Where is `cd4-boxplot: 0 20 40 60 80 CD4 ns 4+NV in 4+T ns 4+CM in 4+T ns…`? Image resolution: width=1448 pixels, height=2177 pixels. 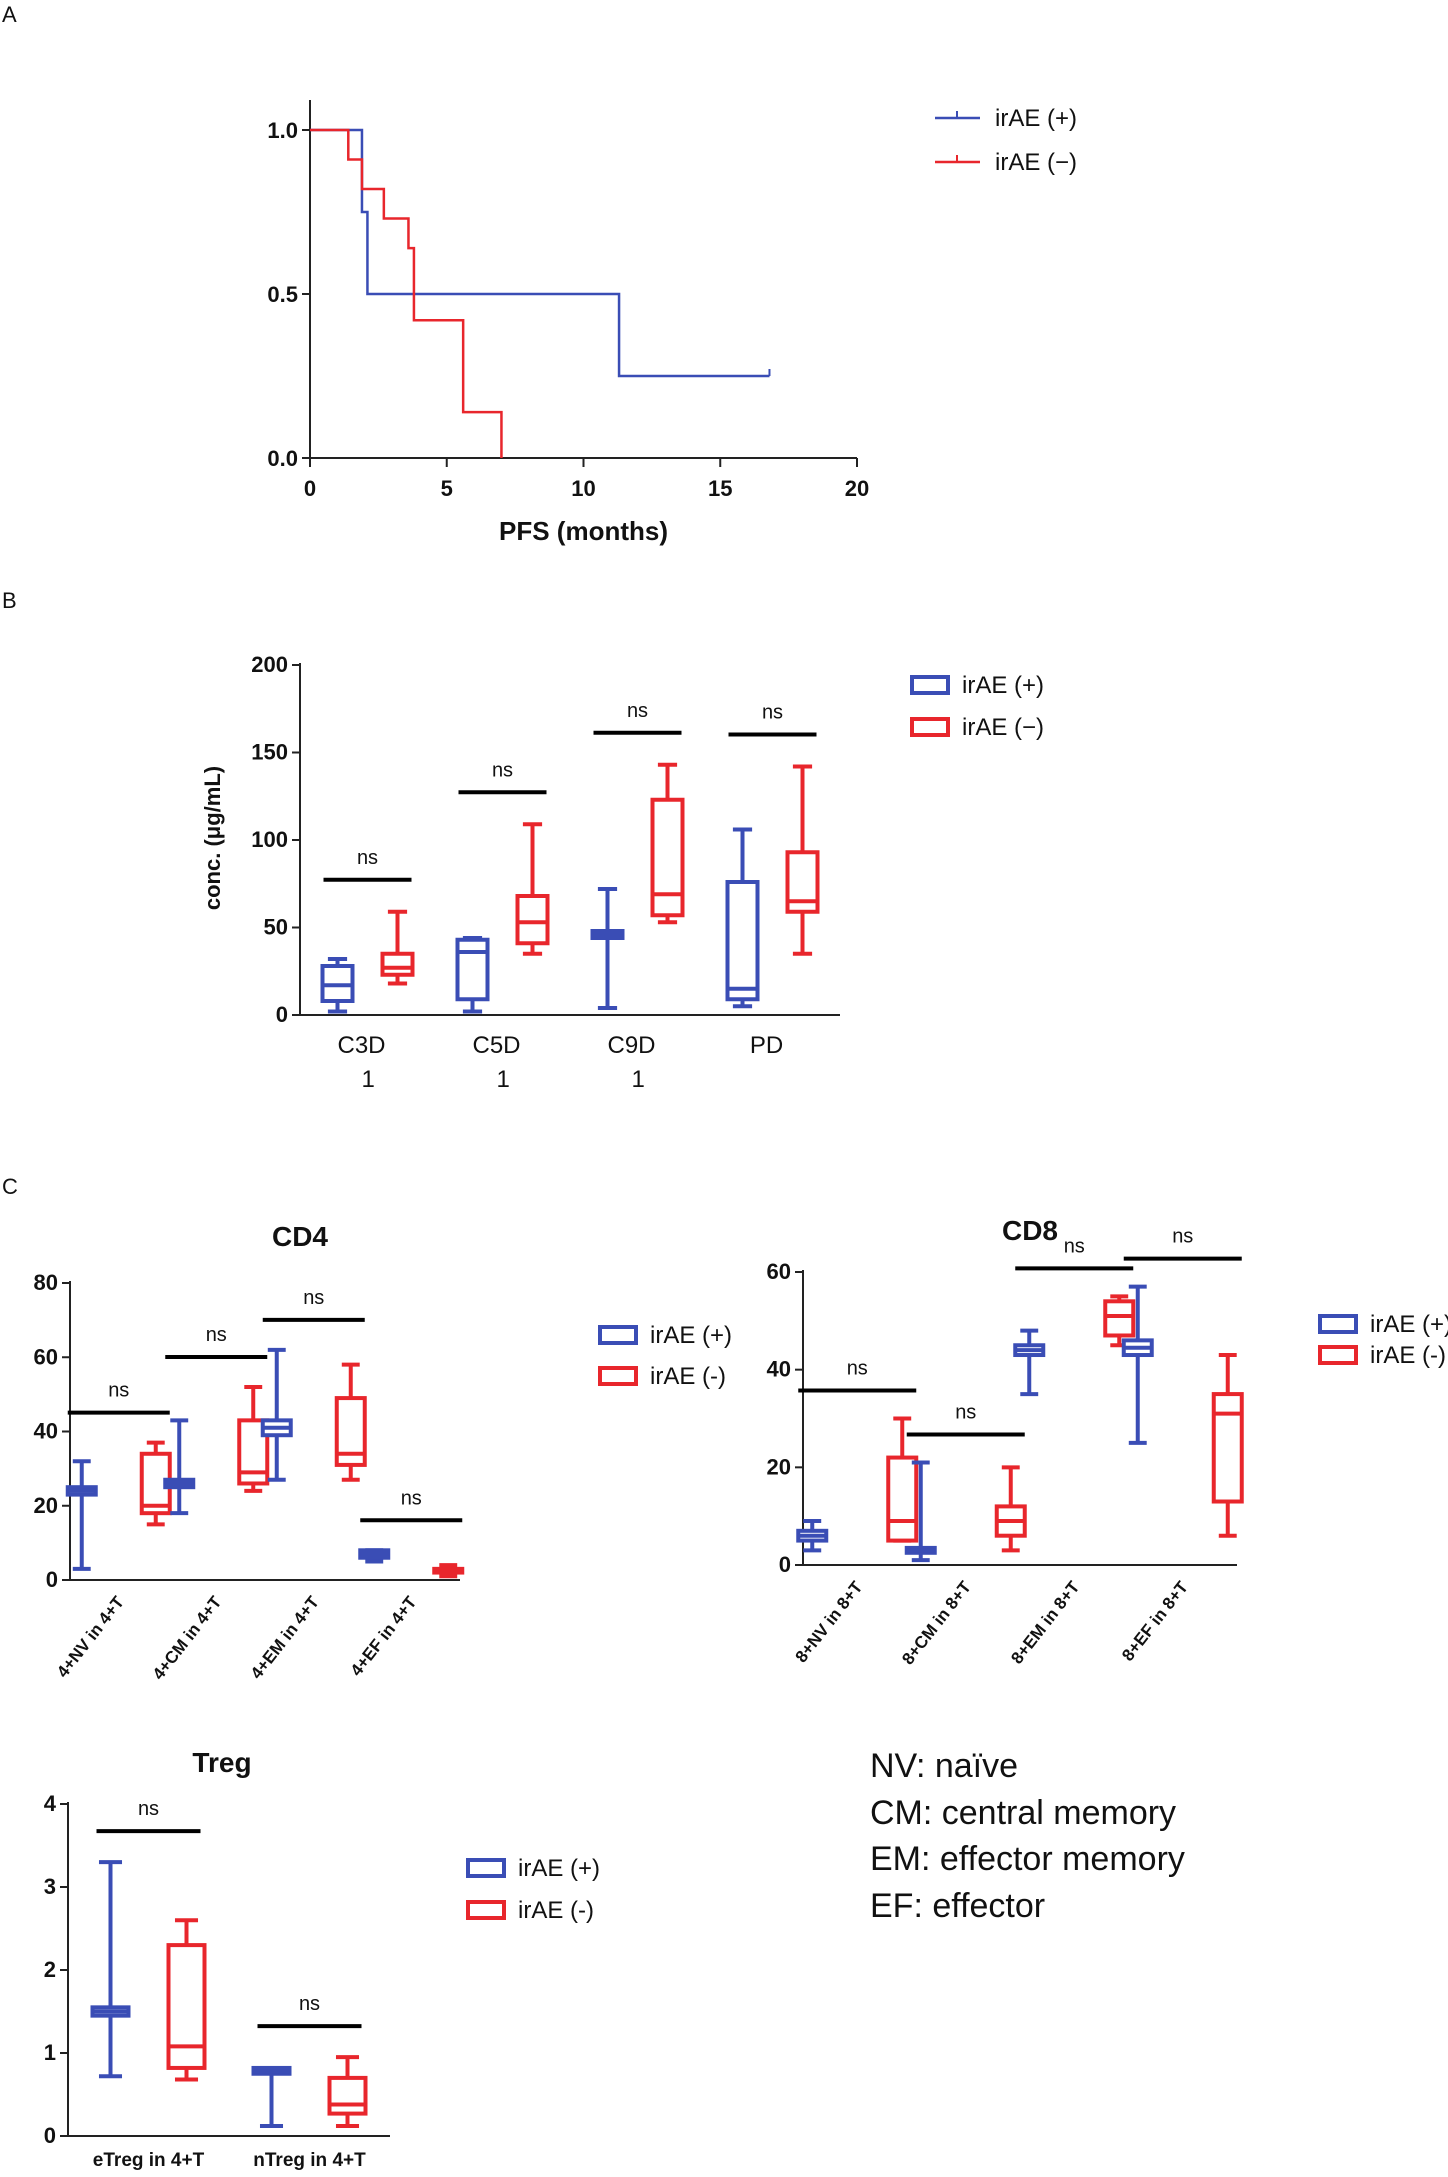 cd4-boxplot: 0 20 40 60 80 CD4 ns 4+NV in 4+T ns 4+CM in 4+T ns… is located at coordinates (383, 1452).